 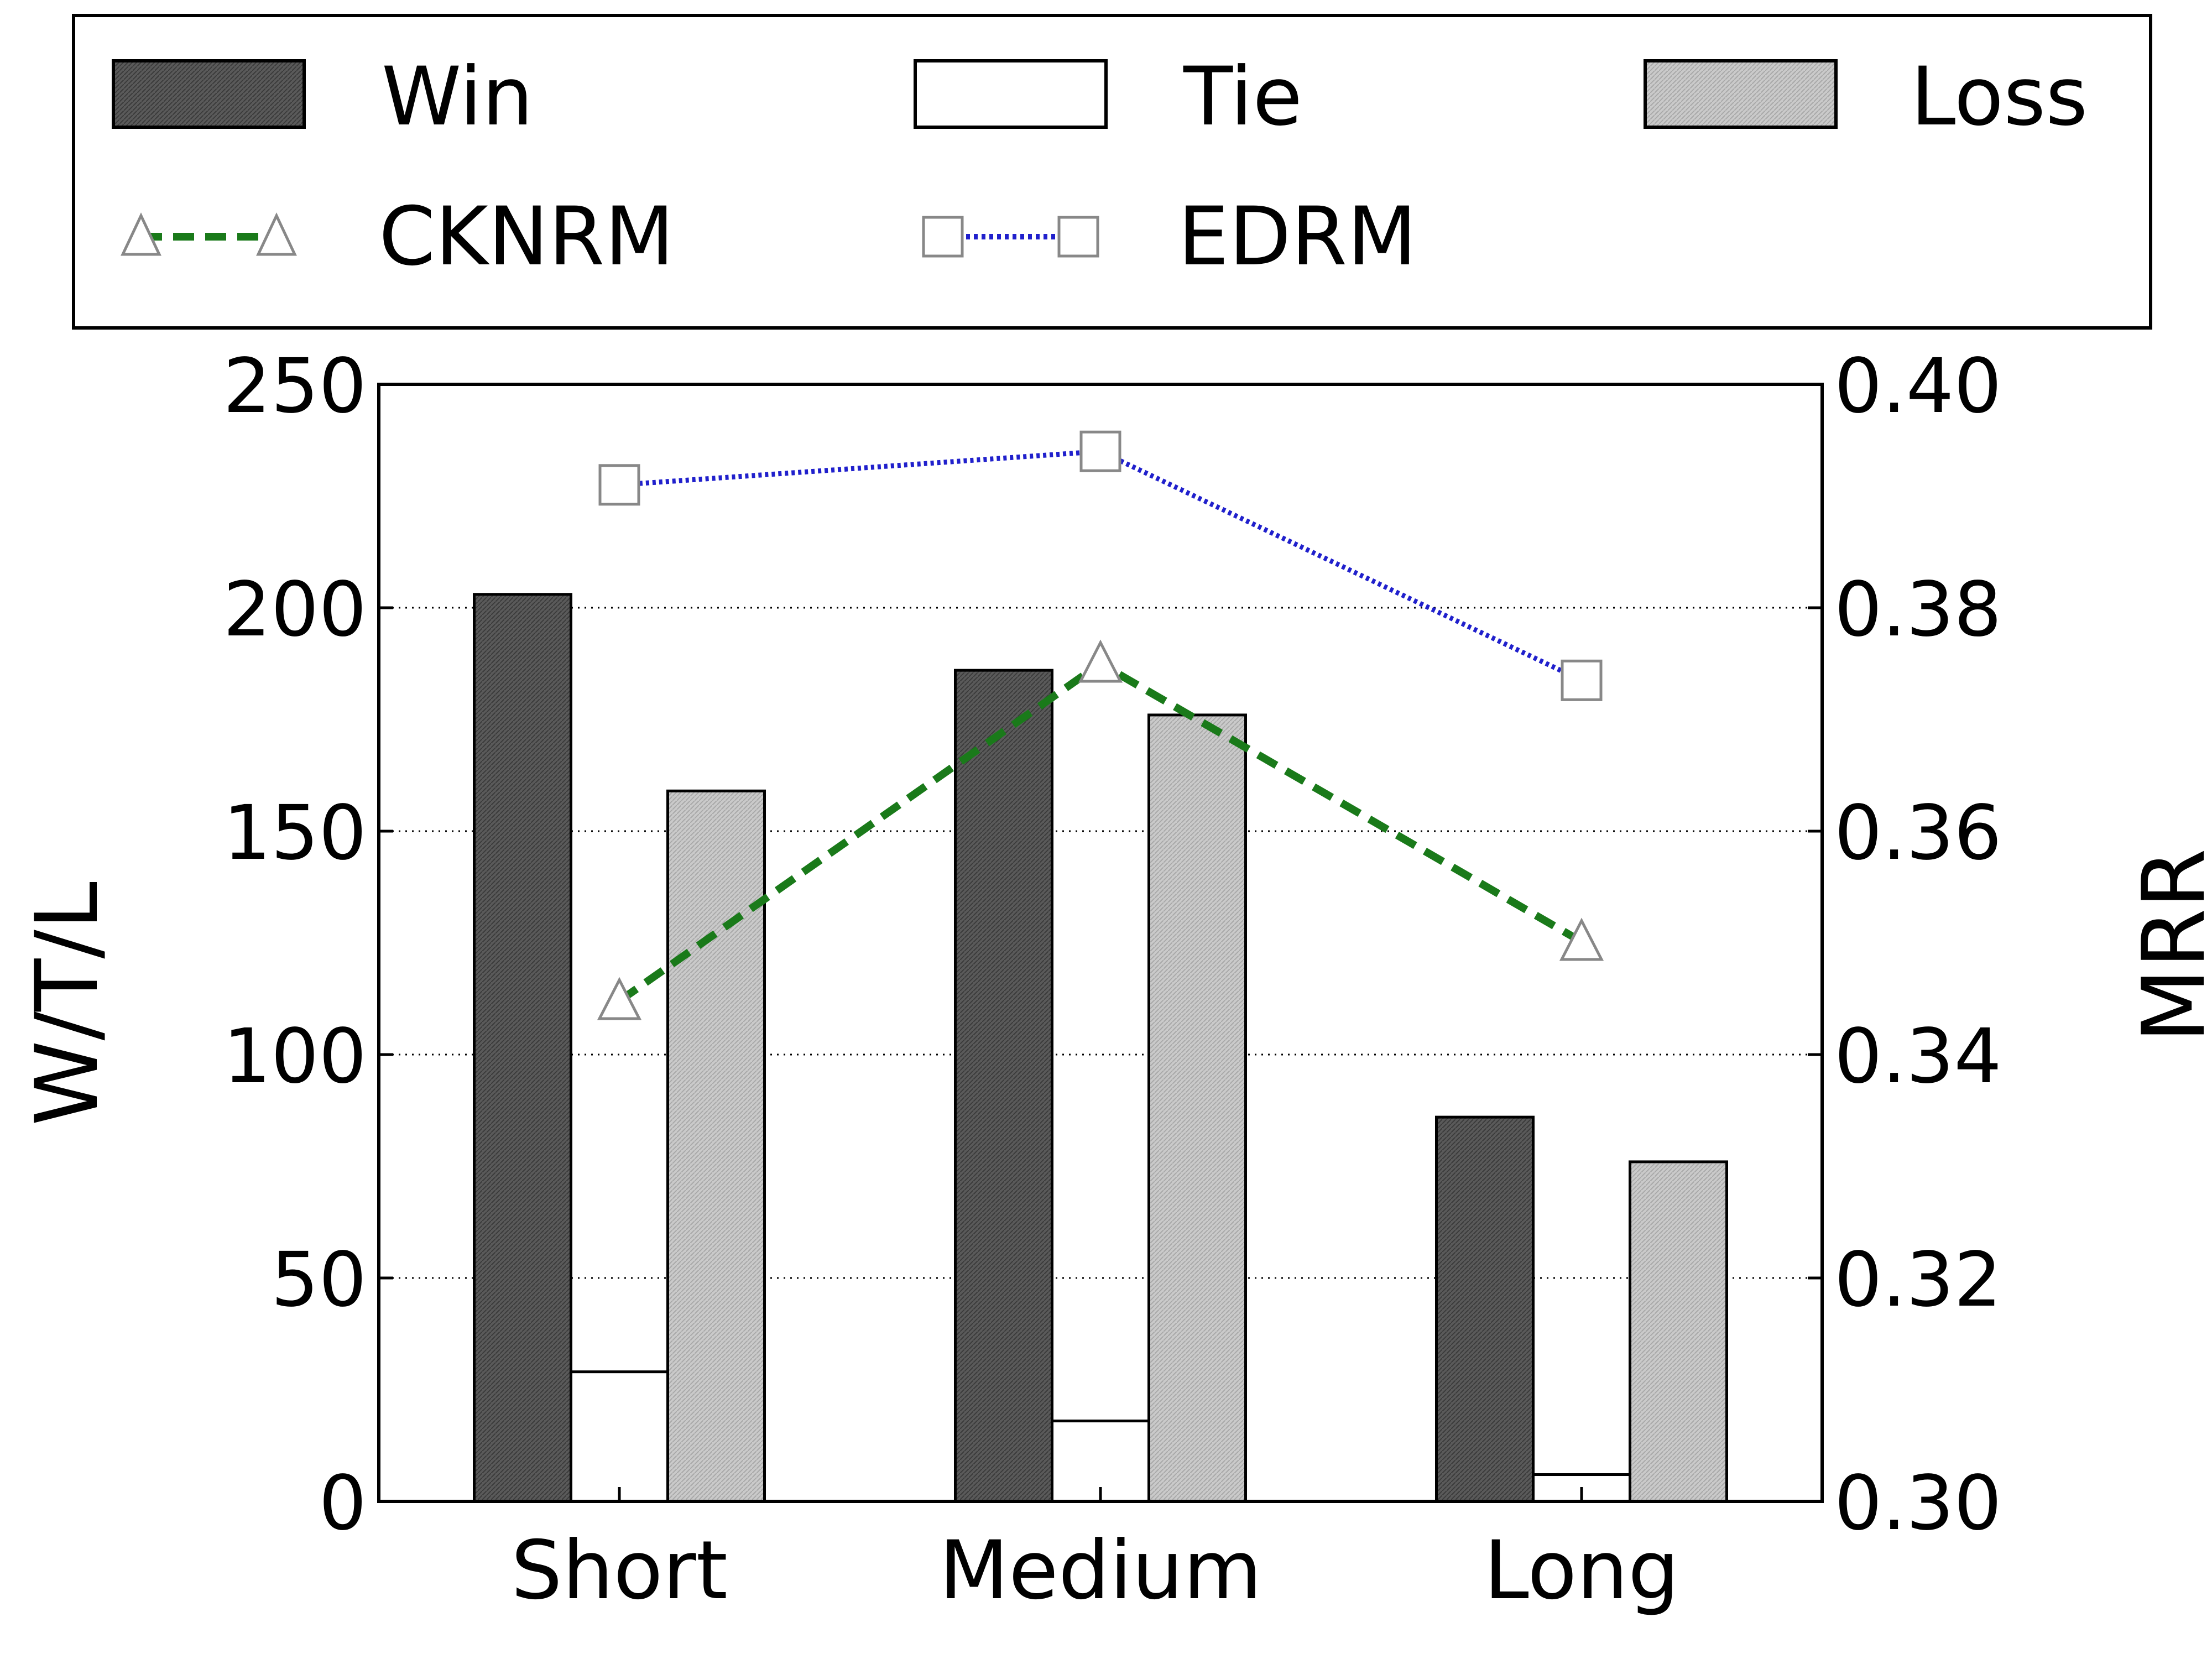 What do you see at coordinates (319, 1280) in the screenshot?
I see `y-tick-label: 50` at bounding box center [319, 1280].